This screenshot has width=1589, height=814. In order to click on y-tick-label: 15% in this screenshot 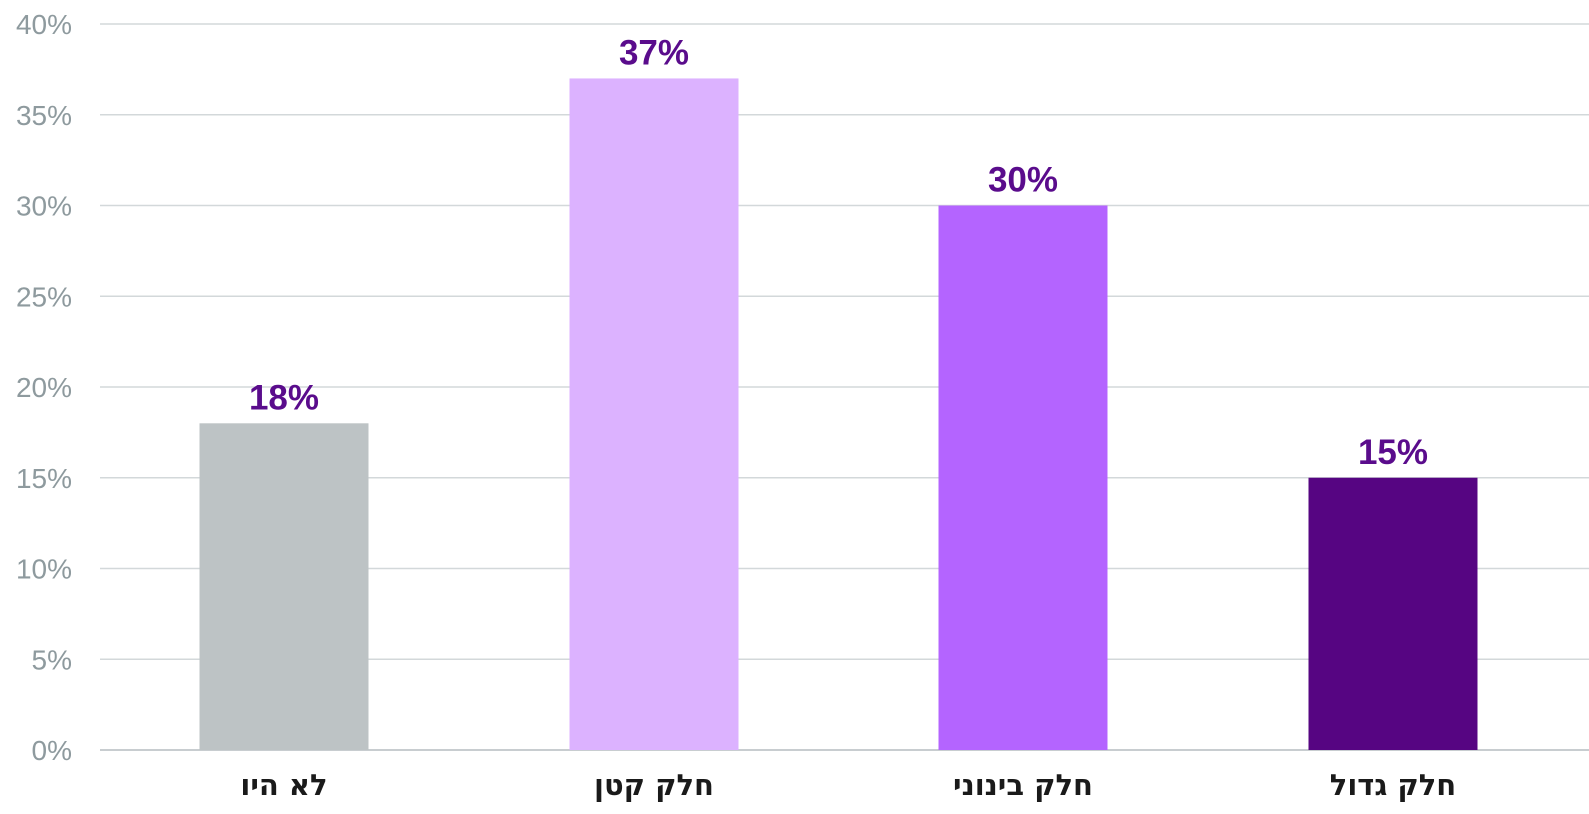, I will do `click(44, 478)`.